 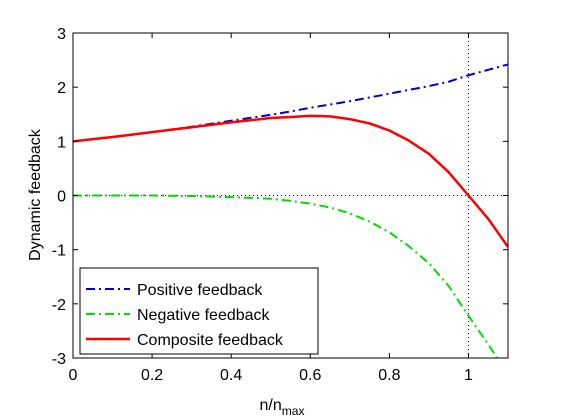 What do you see at coordinates (61, 88) in the screenshot?
I see `y-tick-label: 2` at bounding box center [61, 88].